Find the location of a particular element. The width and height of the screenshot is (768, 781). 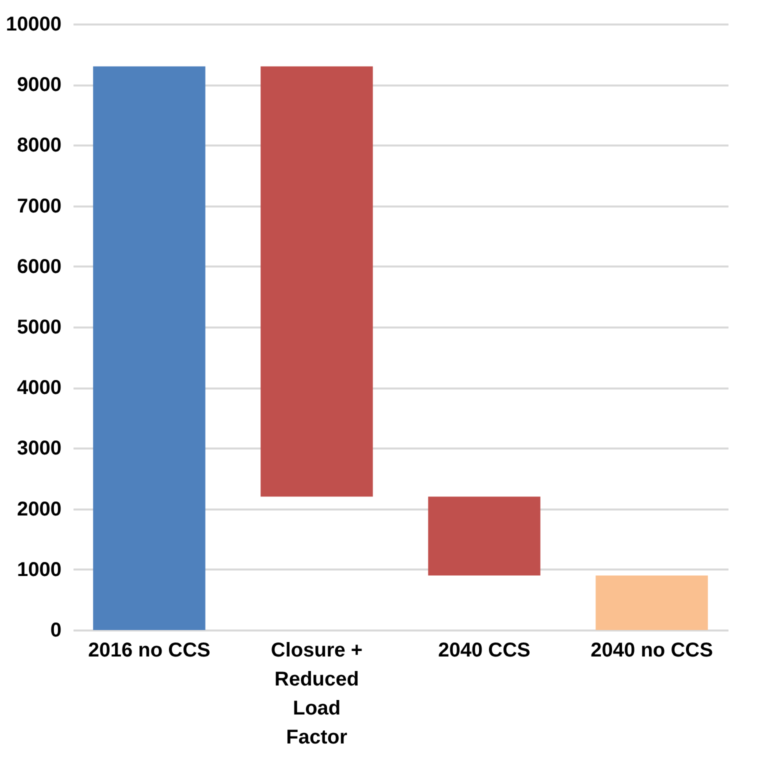

y-tick-label: 5000 is located at coordinates (39, 327).